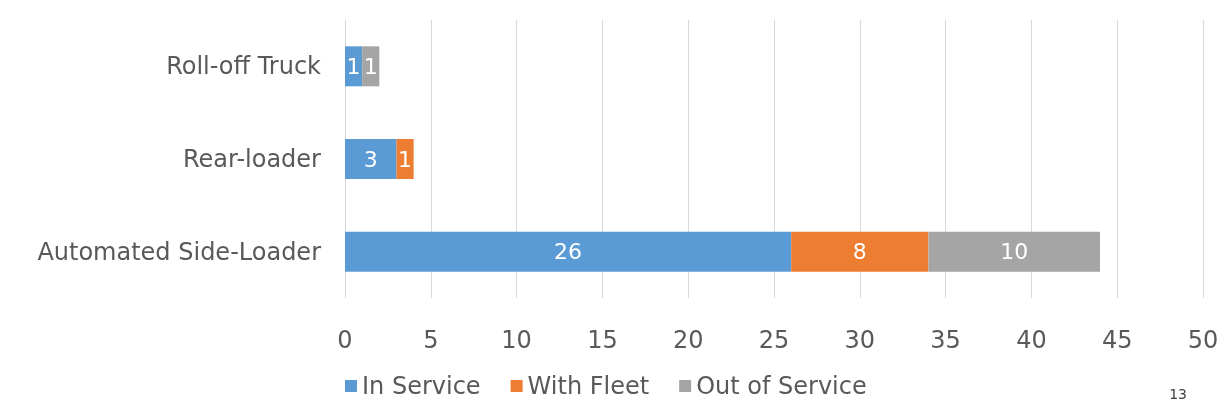  Describe the element at coordinates (774, 340) in the screenshot. I see `x-tick-label: 25` at that location.